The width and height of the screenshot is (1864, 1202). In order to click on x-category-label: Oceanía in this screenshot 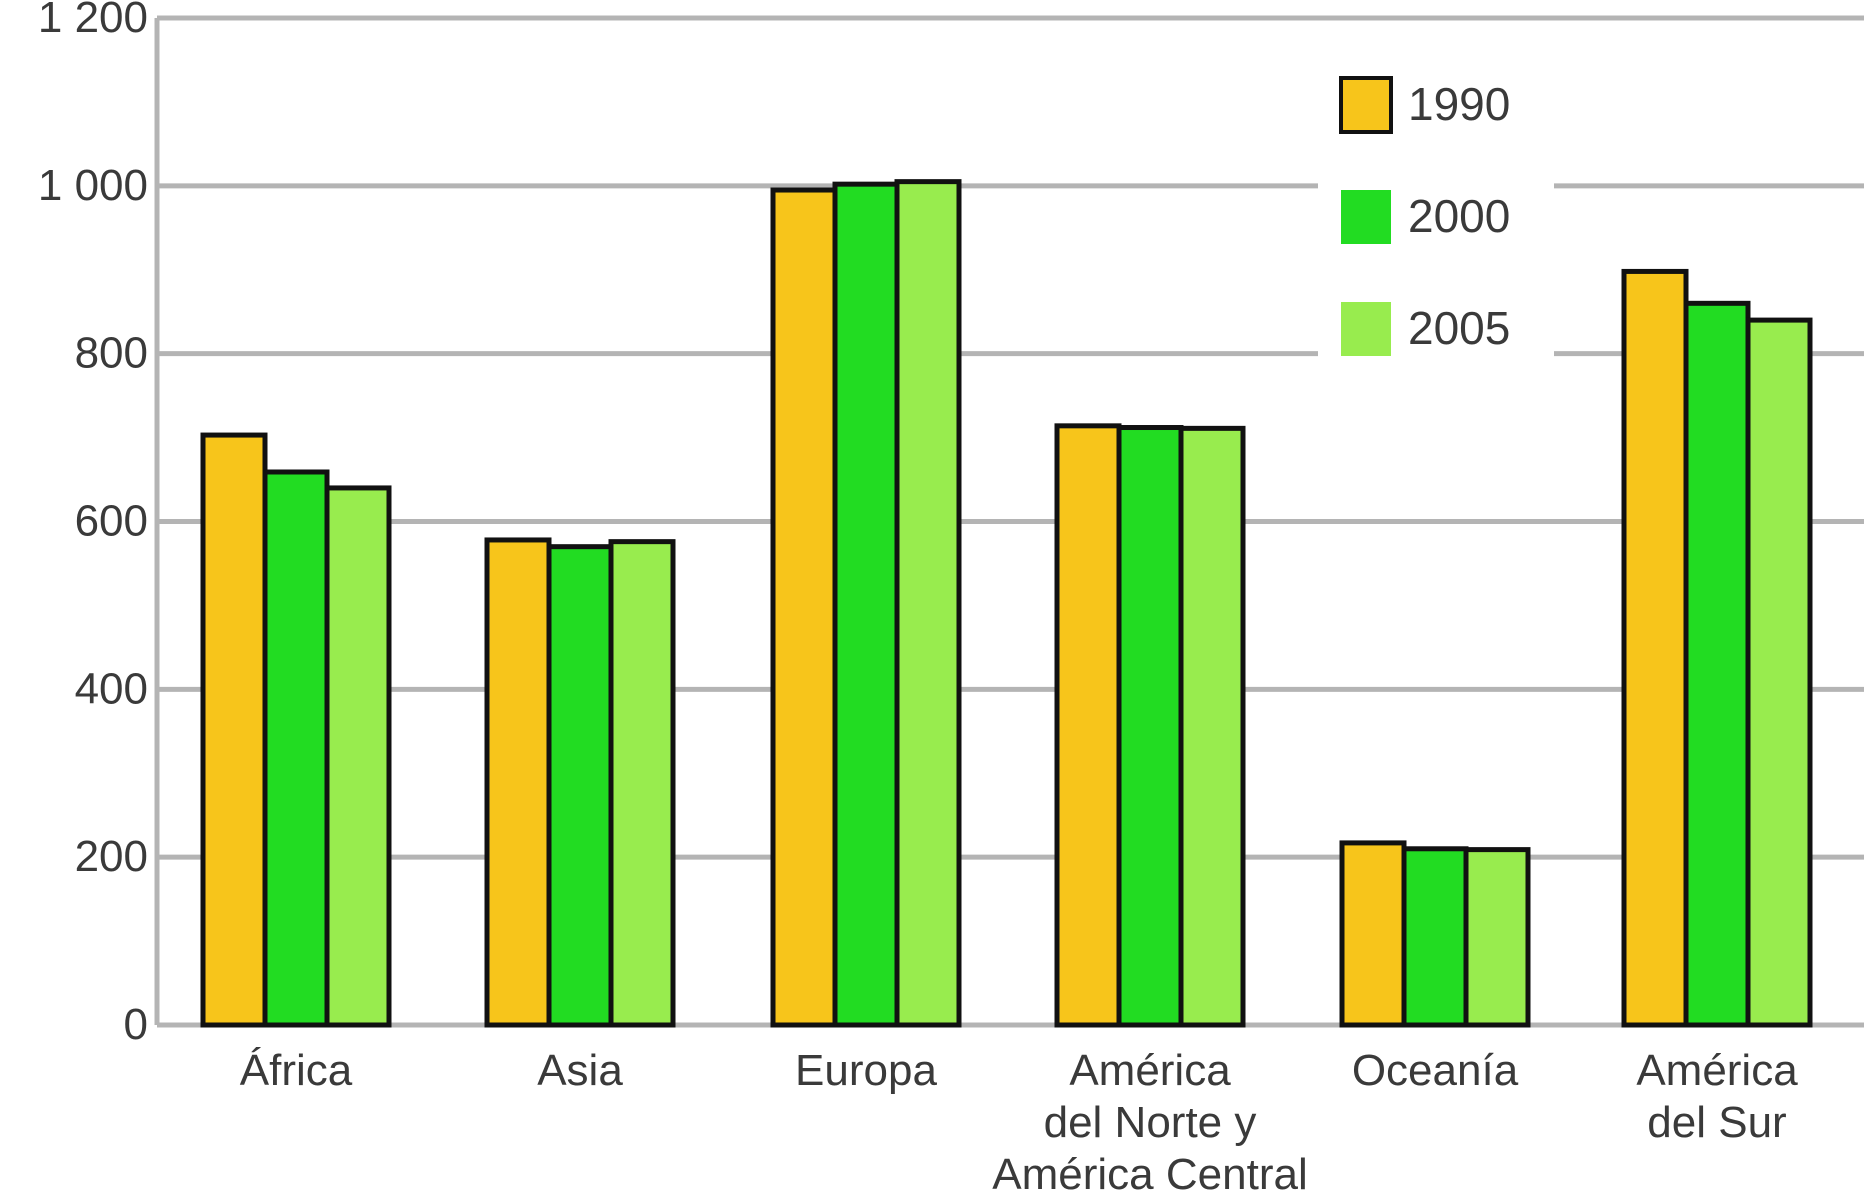, I will do `click(1435, 1070)`.